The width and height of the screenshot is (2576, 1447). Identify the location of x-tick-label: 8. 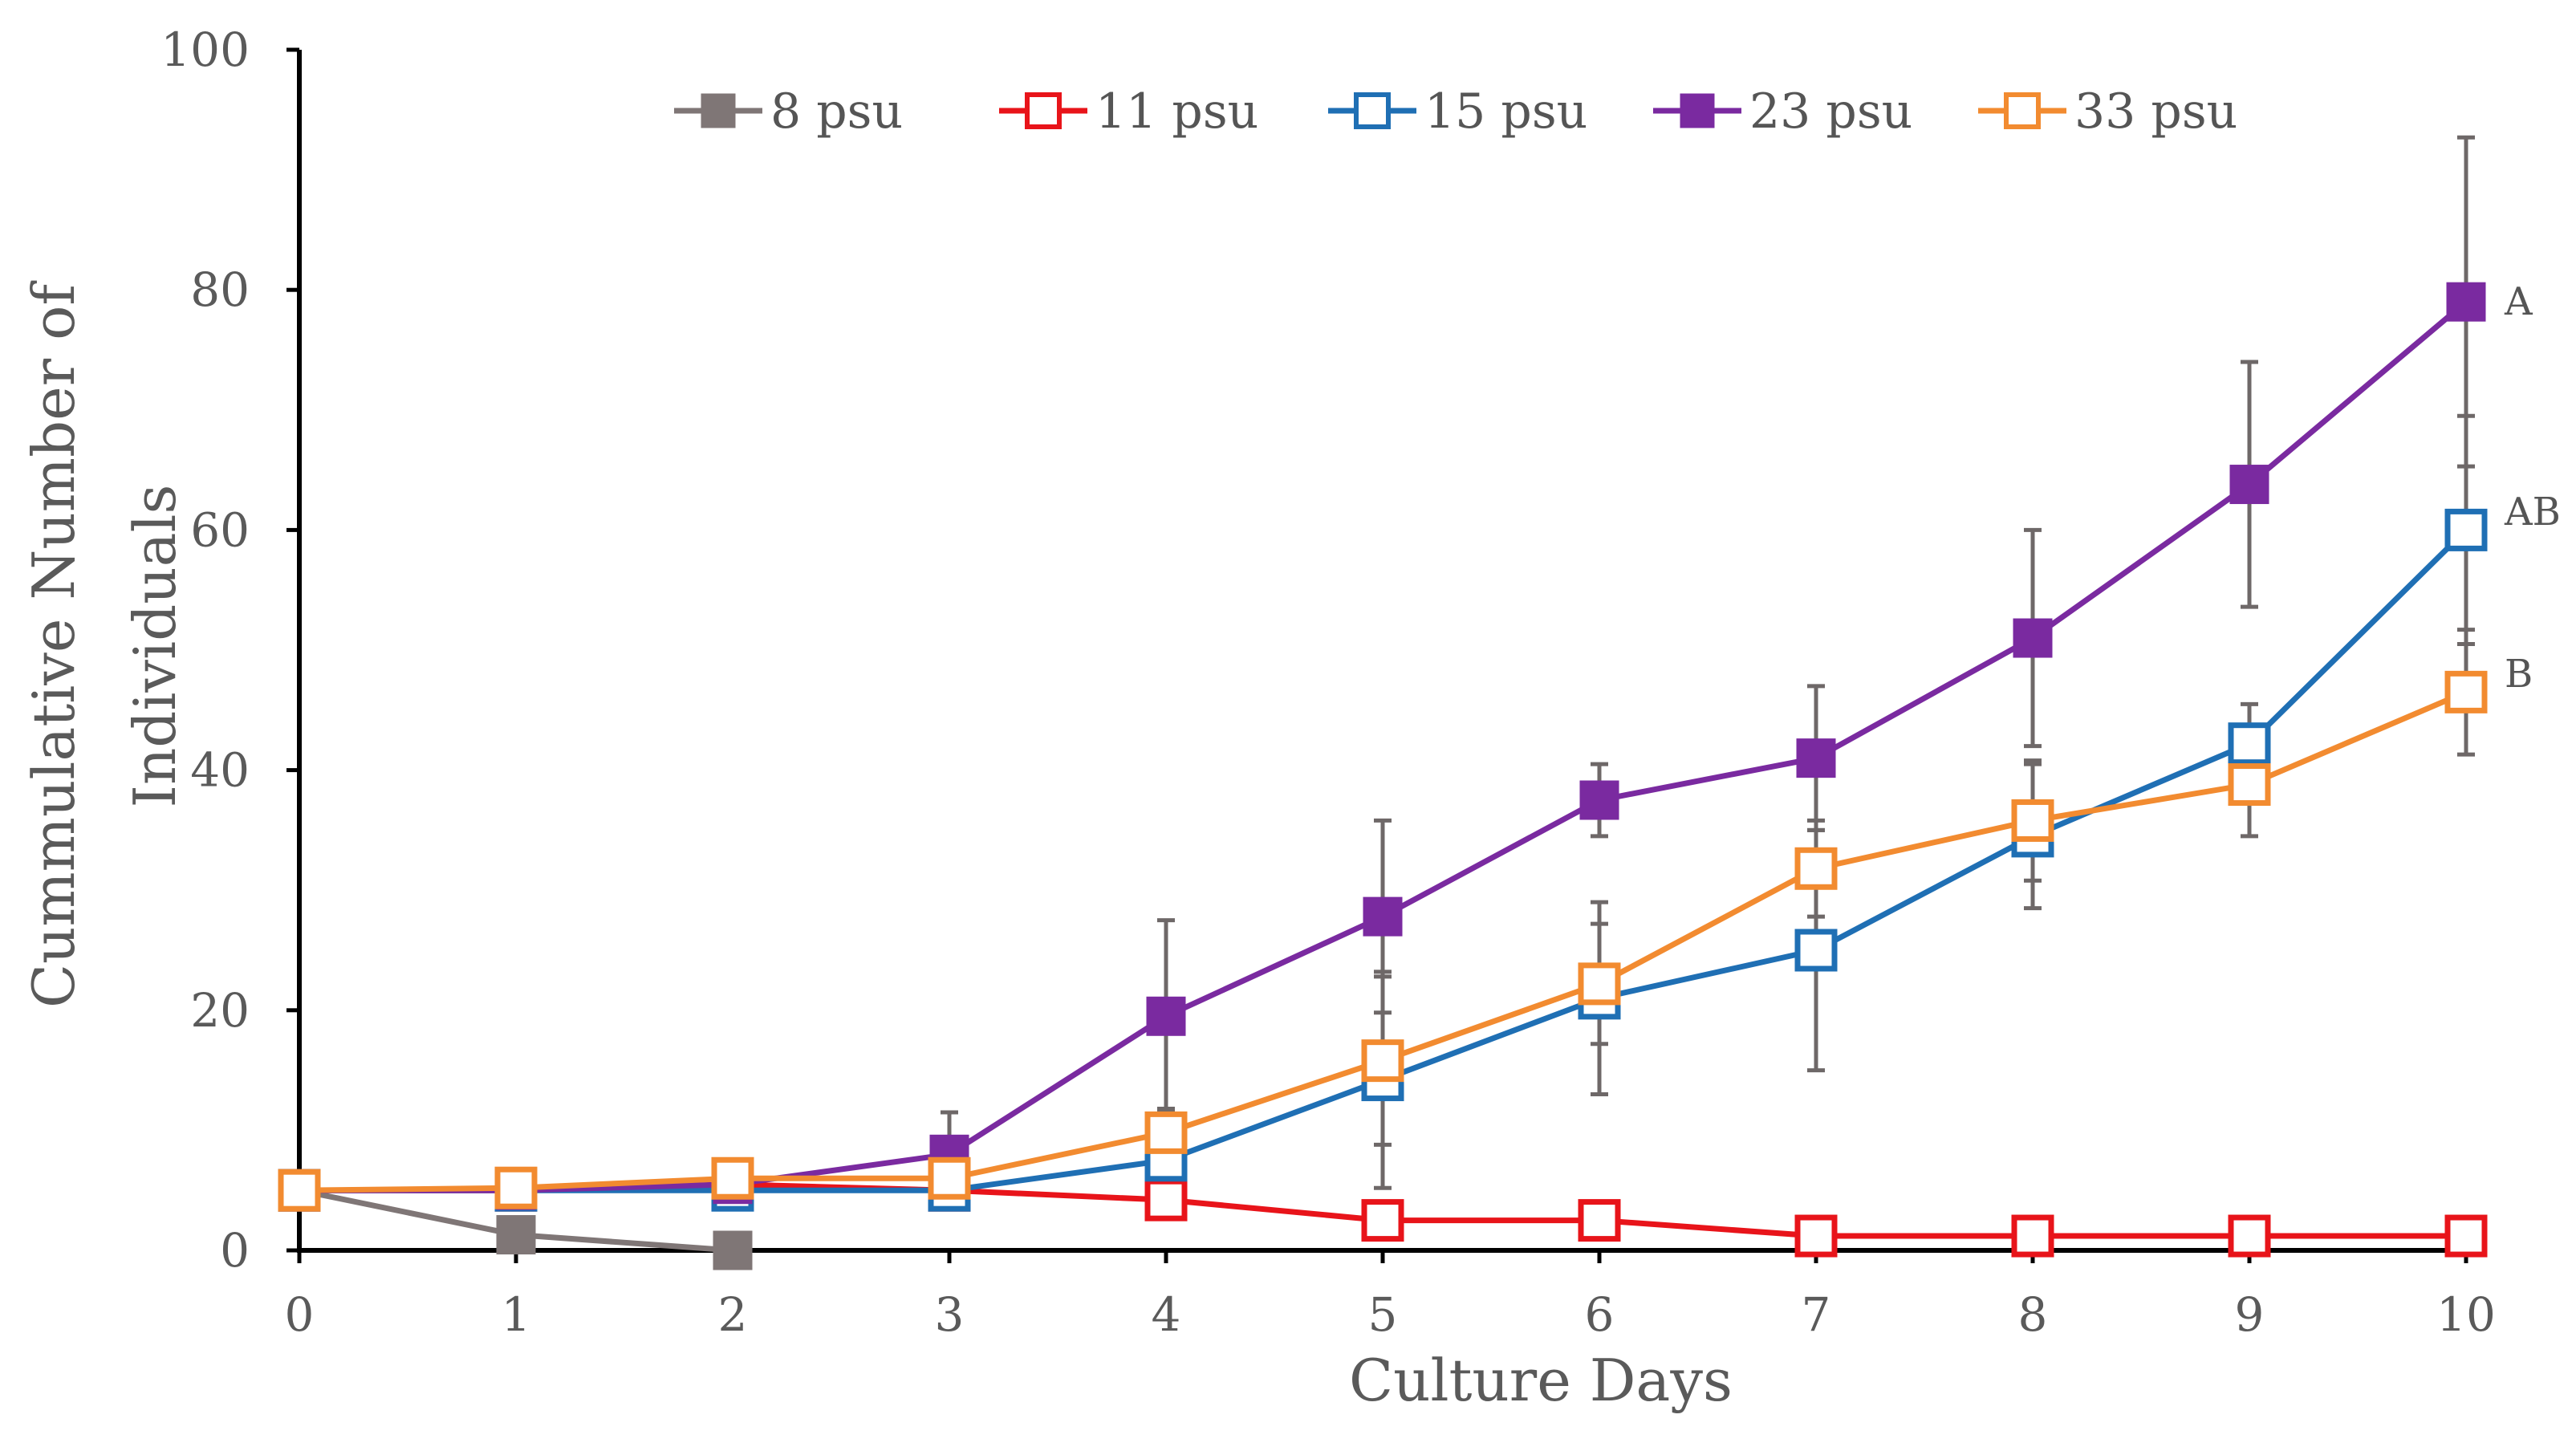
(2033, 1314).